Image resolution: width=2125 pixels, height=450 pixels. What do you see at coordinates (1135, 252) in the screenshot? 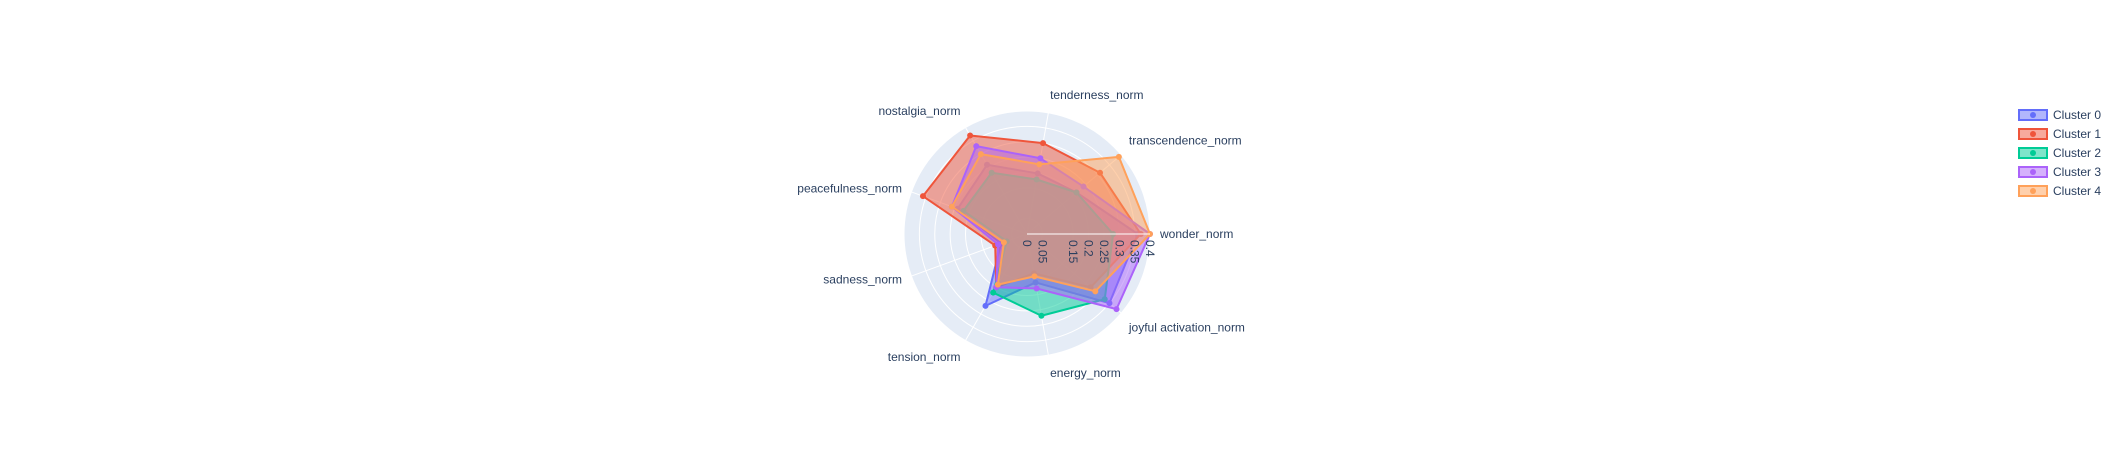
I see `radial-tick-label: 0.35` at bounding box center [1135, 252].